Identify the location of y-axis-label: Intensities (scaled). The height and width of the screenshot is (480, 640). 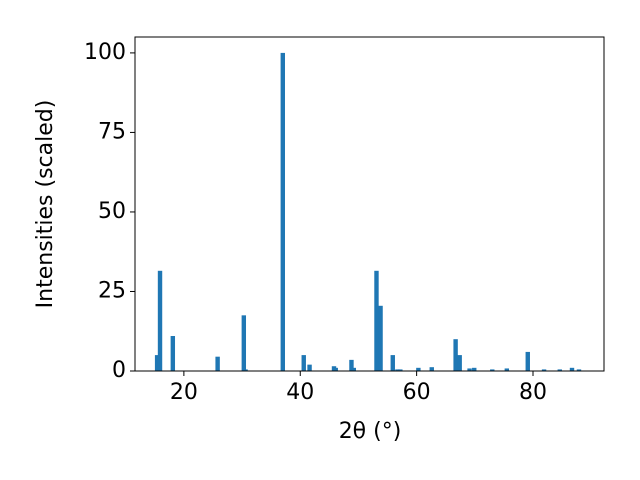
(45, 204).